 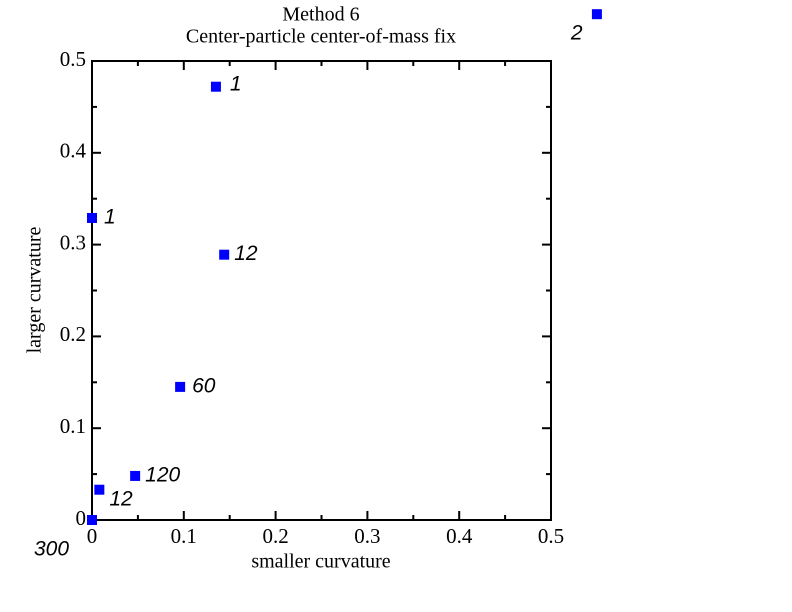 I want to click on y-tick-label: 0.2, so click(x=73, y=334).